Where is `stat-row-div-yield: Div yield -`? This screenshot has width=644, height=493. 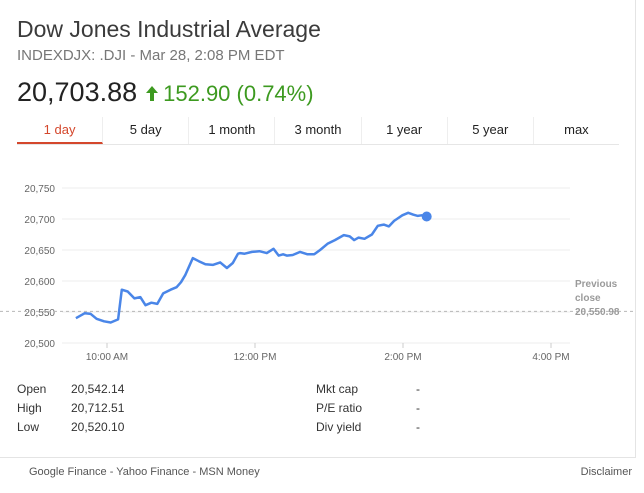 stat-row-div-yield: Div yield - is located at coordinates (368, 429).